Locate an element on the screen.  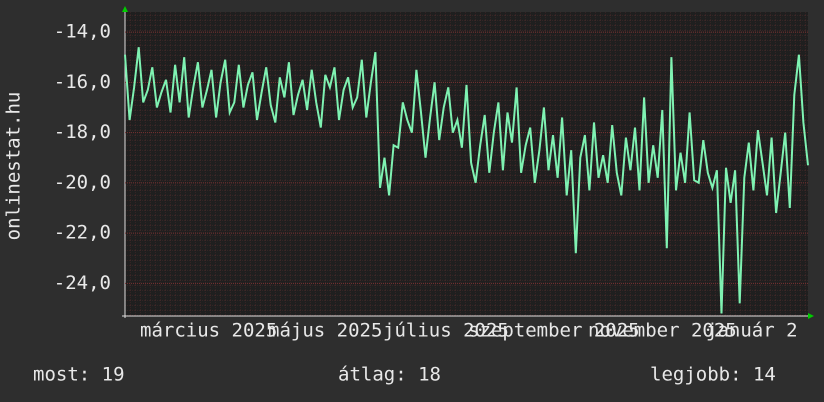
stat: most: 19 is located at coordinates (79, 375).